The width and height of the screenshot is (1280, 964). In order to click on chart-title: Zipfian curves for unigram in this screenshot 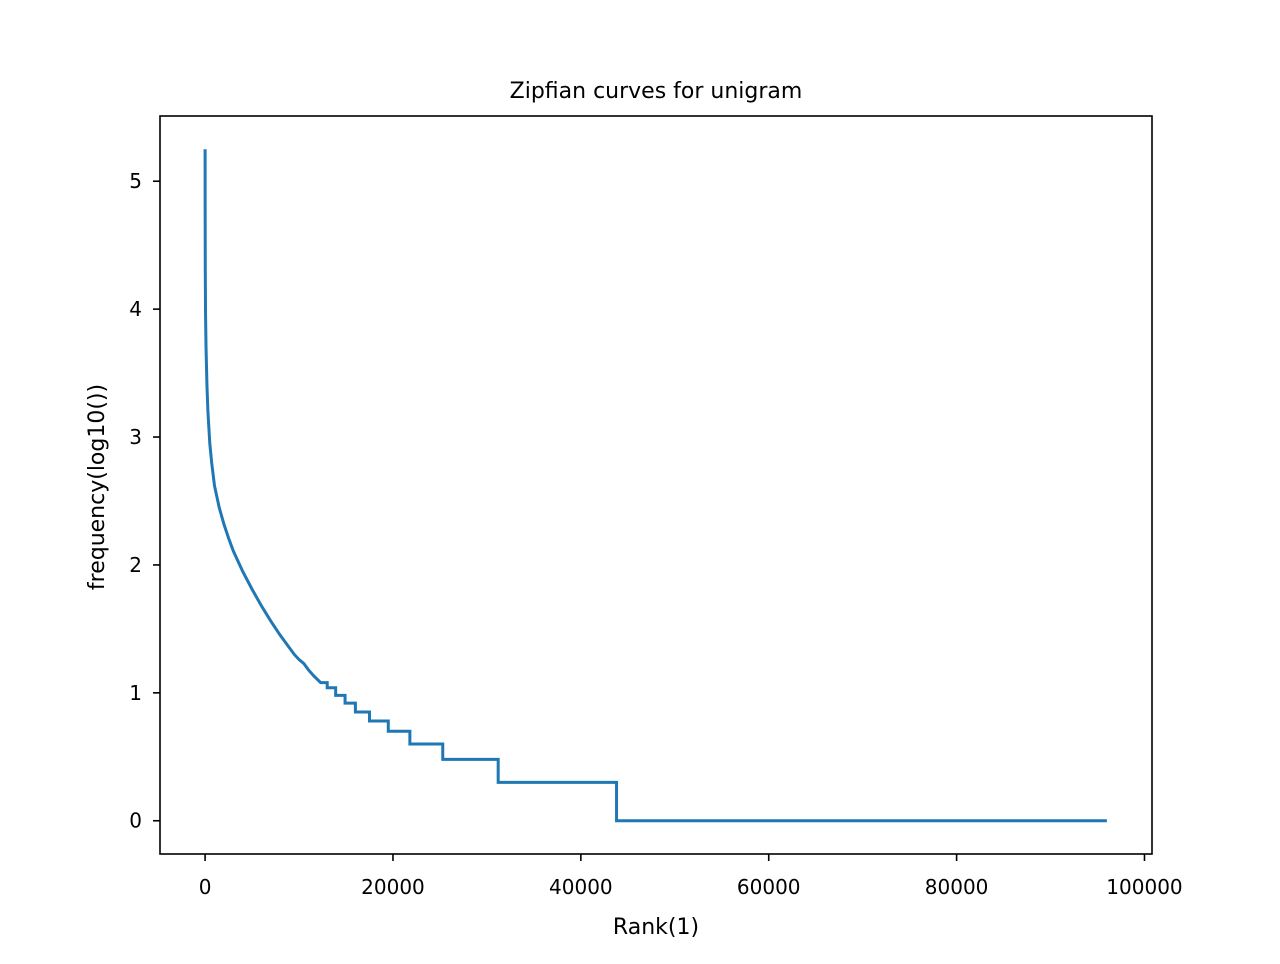, I will do `click(656, 91)`.